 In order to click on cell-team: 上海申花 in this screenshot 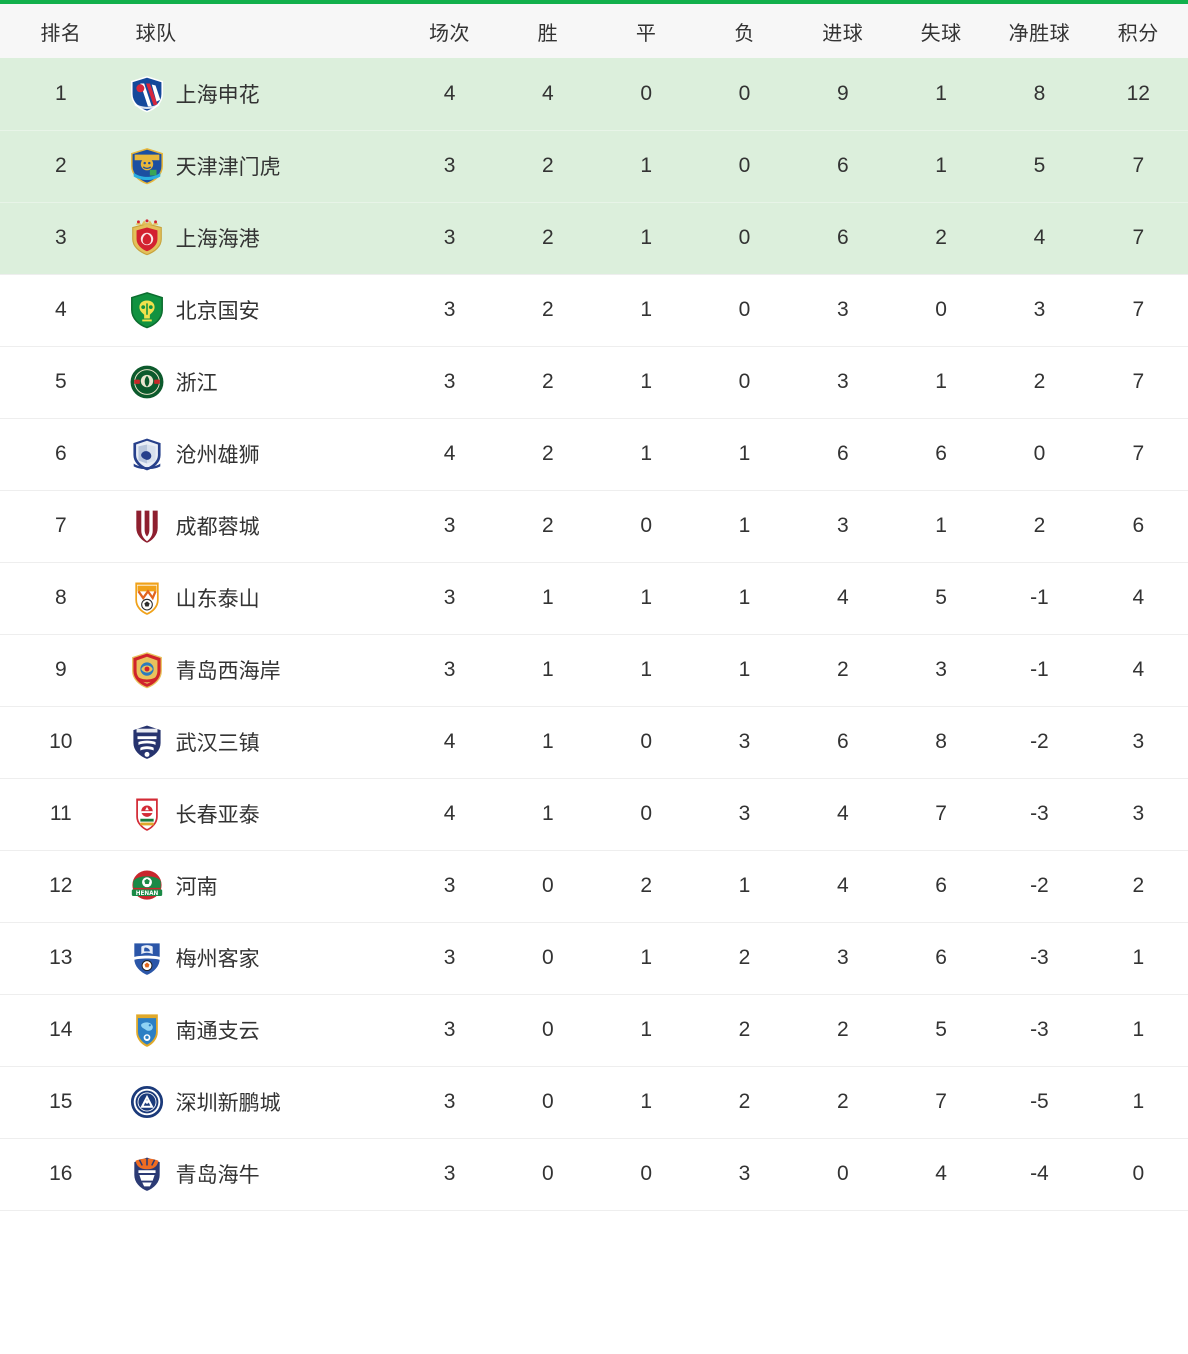, I will do `click(261, 94)`.